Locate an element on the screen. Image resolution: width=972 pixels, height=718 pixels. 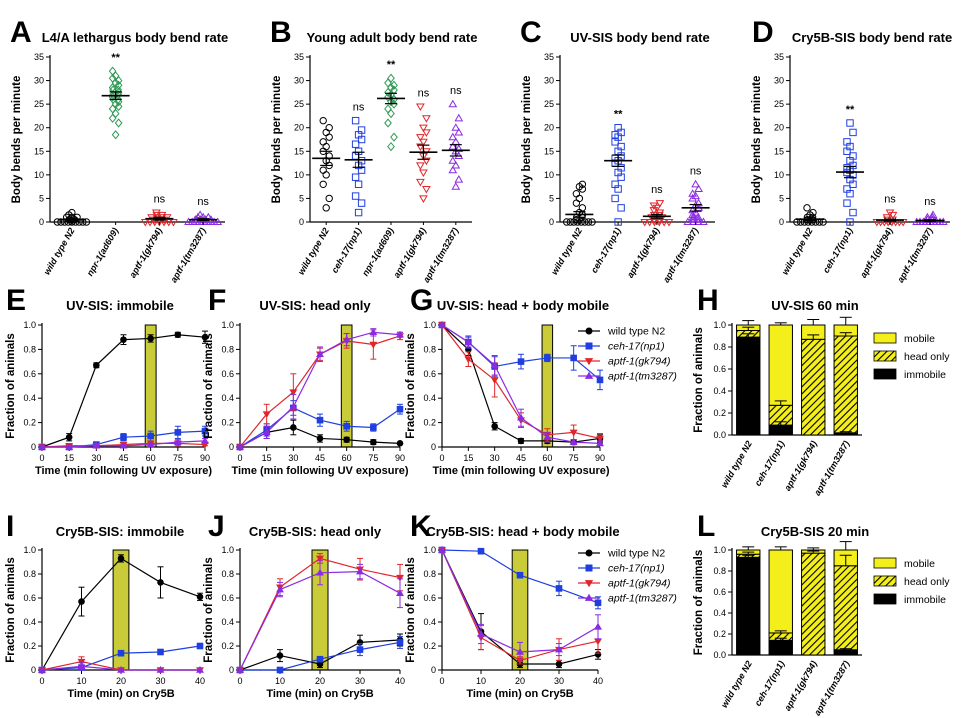
panel-letter: I is located at coordinates (10, 526).